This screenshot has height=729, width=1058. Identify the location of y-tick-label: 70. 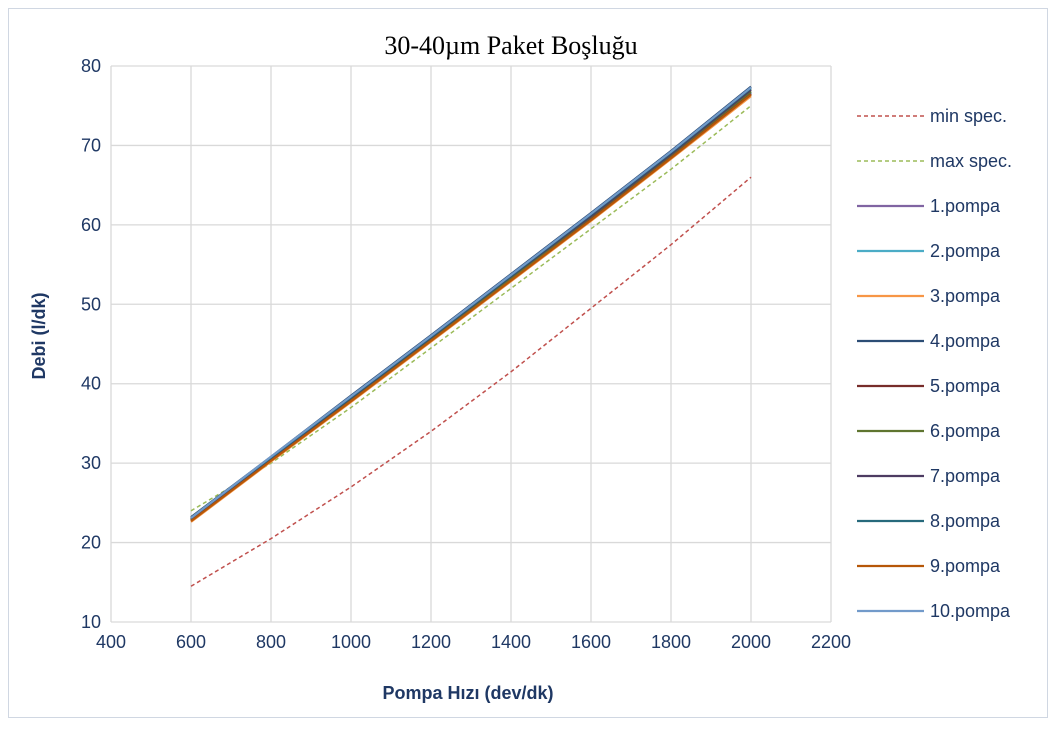
(91, 145).